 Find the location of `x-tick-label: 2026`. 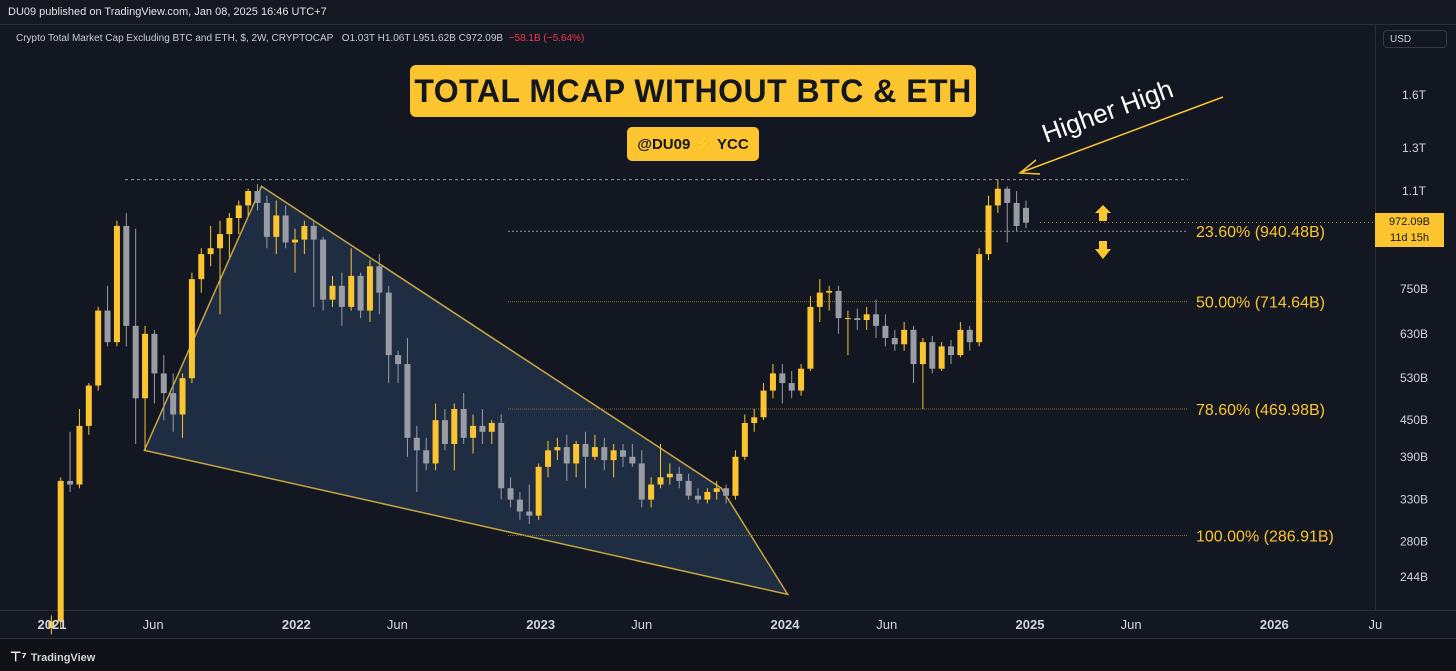

x-tick-label: 2026 is located at coordinates (1274, 624).